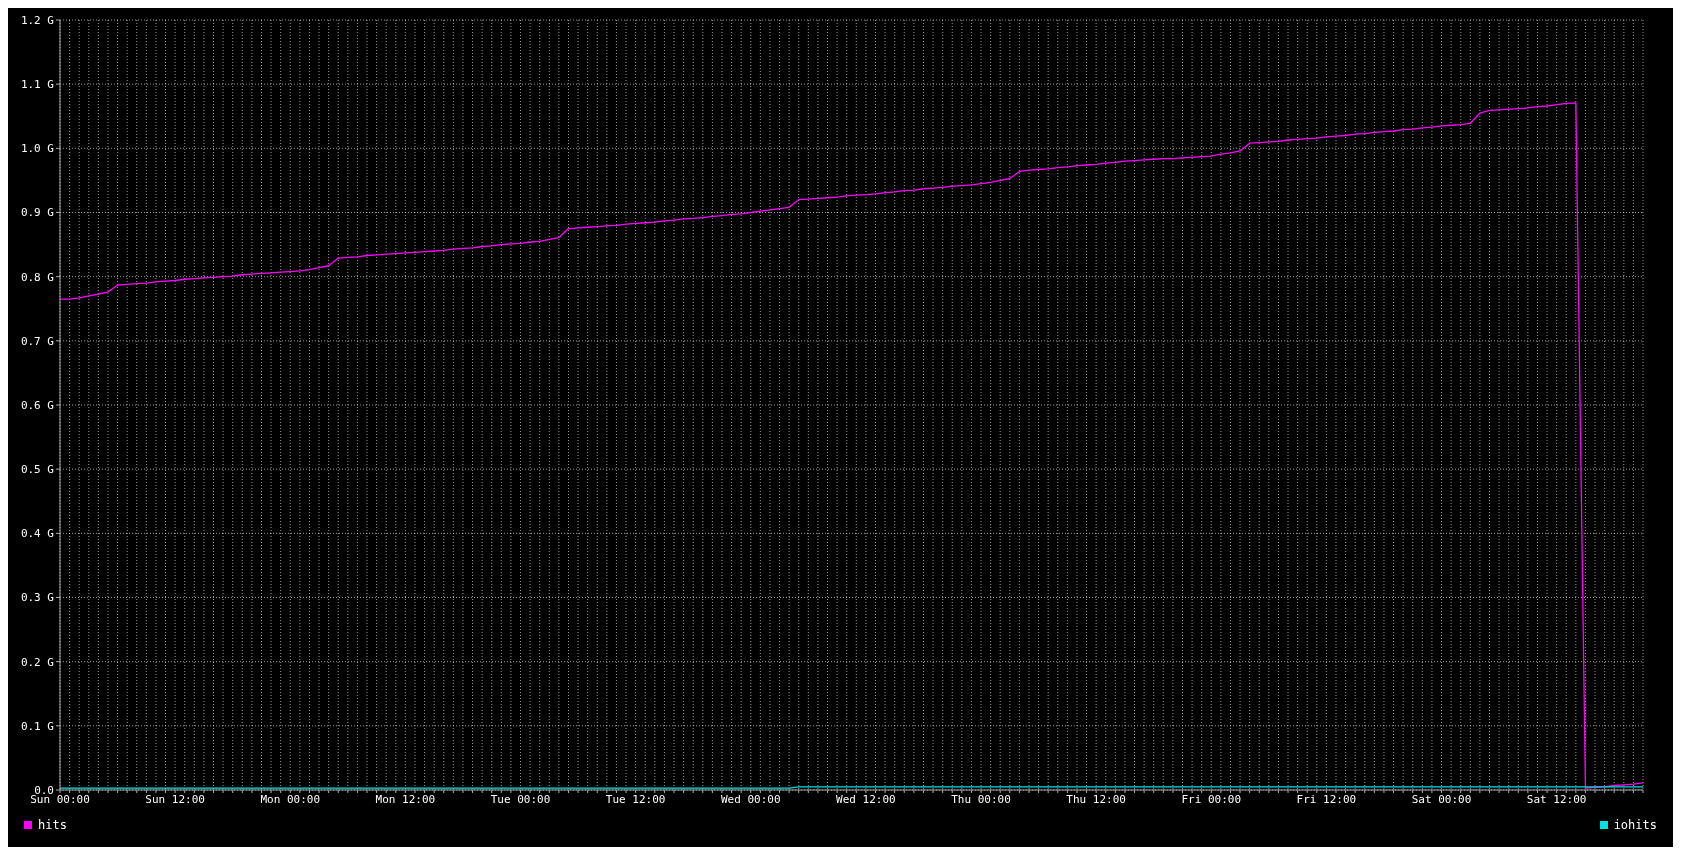 The height and width of the screenshot is (855, 1681). I want to click on x-tick-label: Wed 00:00, so click(750, 799).